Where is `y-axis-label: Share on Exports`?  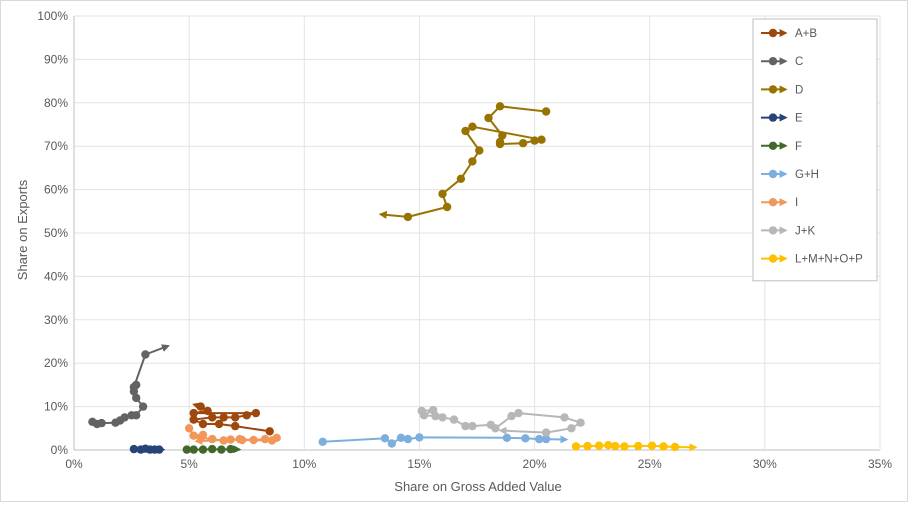
y-axis-label: Share on Exports is located at coordinates (22, 229).